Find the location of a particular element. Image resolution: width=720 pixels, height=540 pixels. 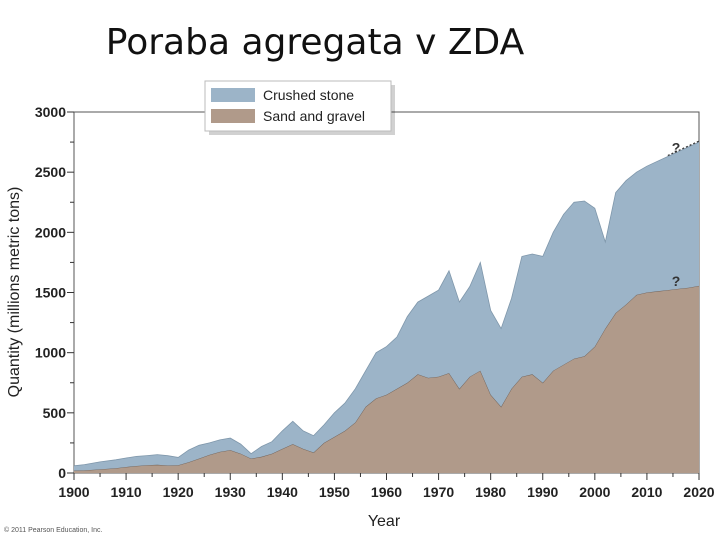

y-tick-label: 2000 is located at coordinates (50, 232).